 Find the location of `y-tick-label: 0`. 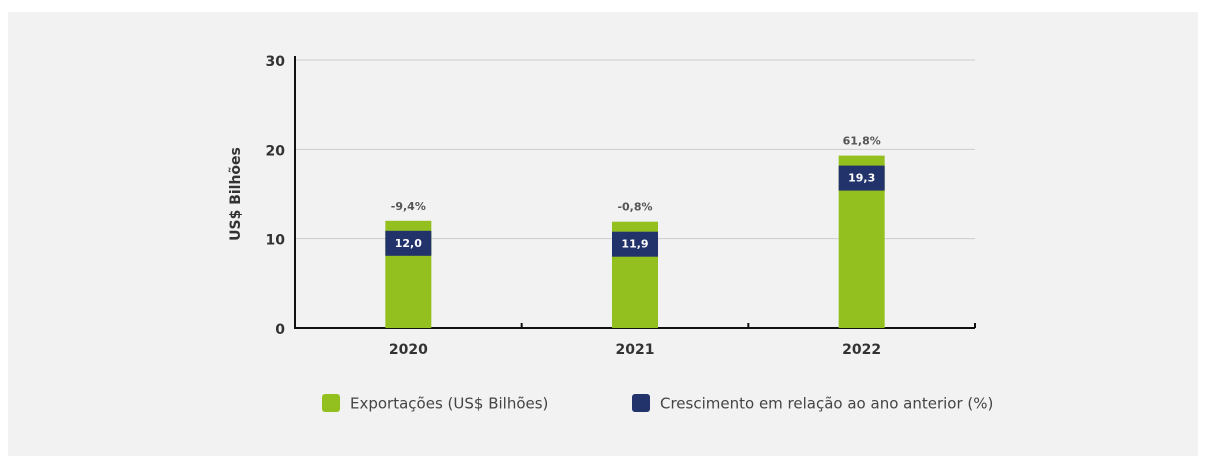

y-tick-label: 0 is located at coordinates (280, 330).